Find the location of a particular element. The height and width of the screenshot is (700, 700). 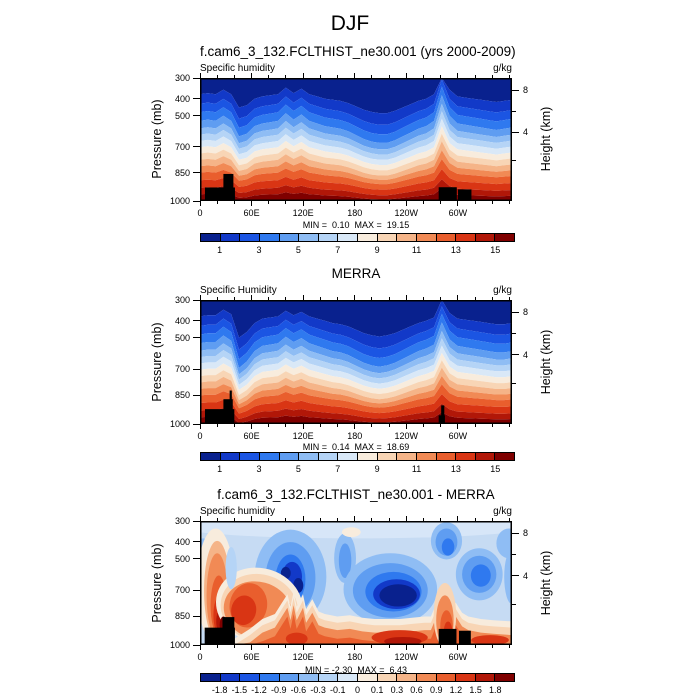

colorbar-label: -1.2 is located at coordinates (259, 690).